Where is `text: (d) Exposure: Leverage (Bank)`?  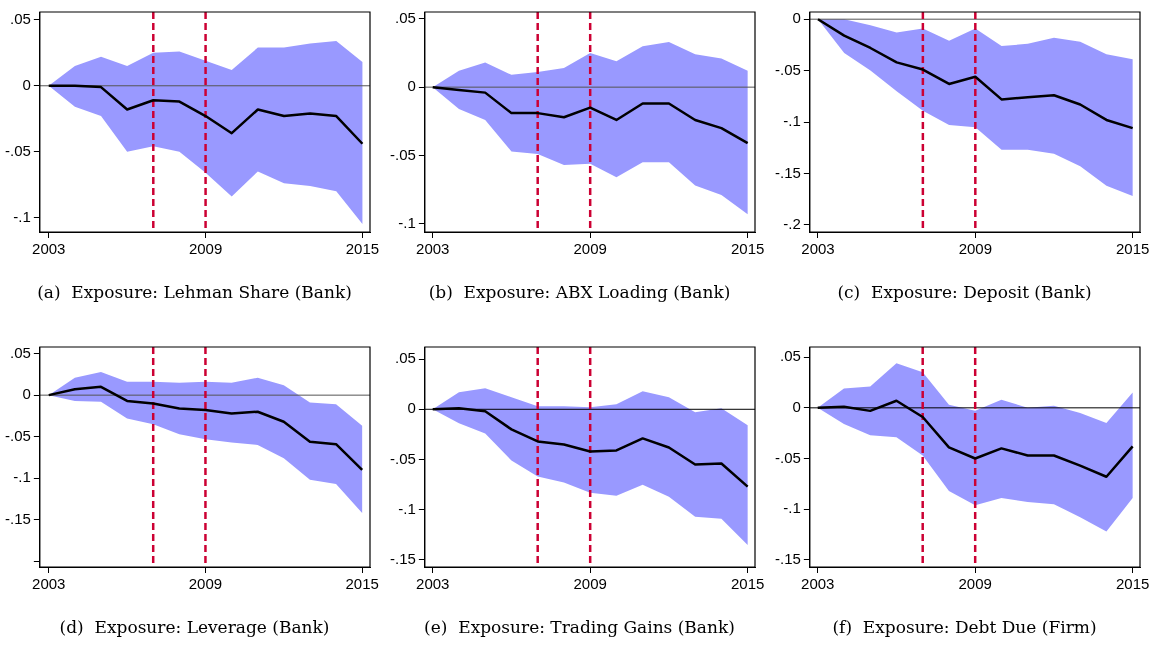 text: (d) Exposure: Leverage (Bank) is located at coordinates (194, 627).